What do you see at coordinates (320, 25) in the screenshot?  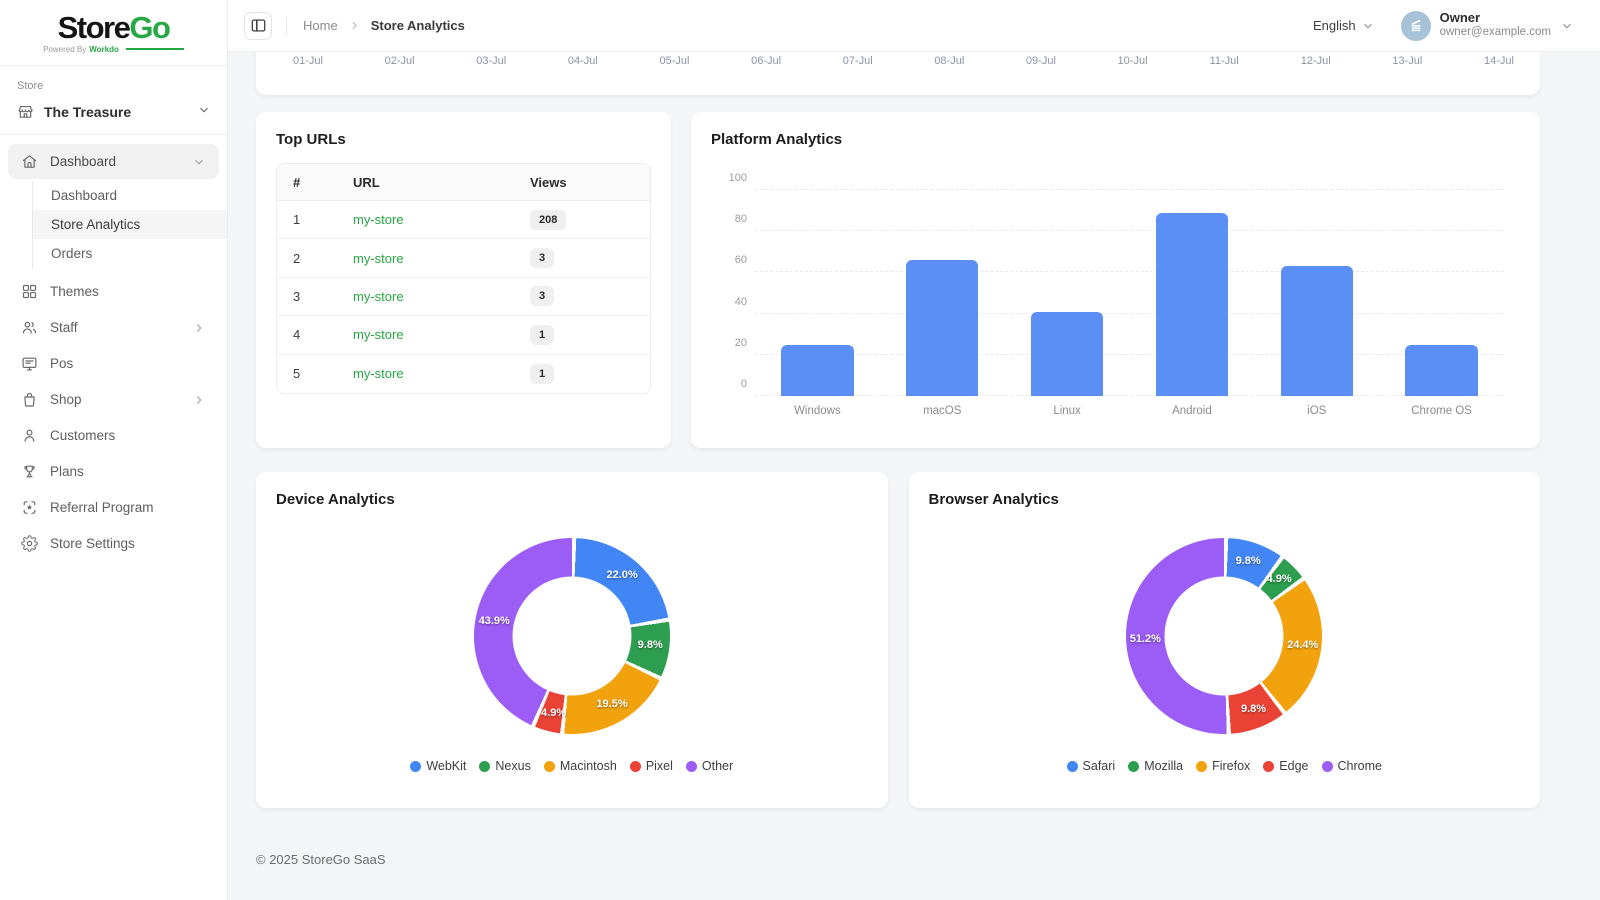 I see `breadcrumb-home-link: Home` at bounding box center [320, 25].